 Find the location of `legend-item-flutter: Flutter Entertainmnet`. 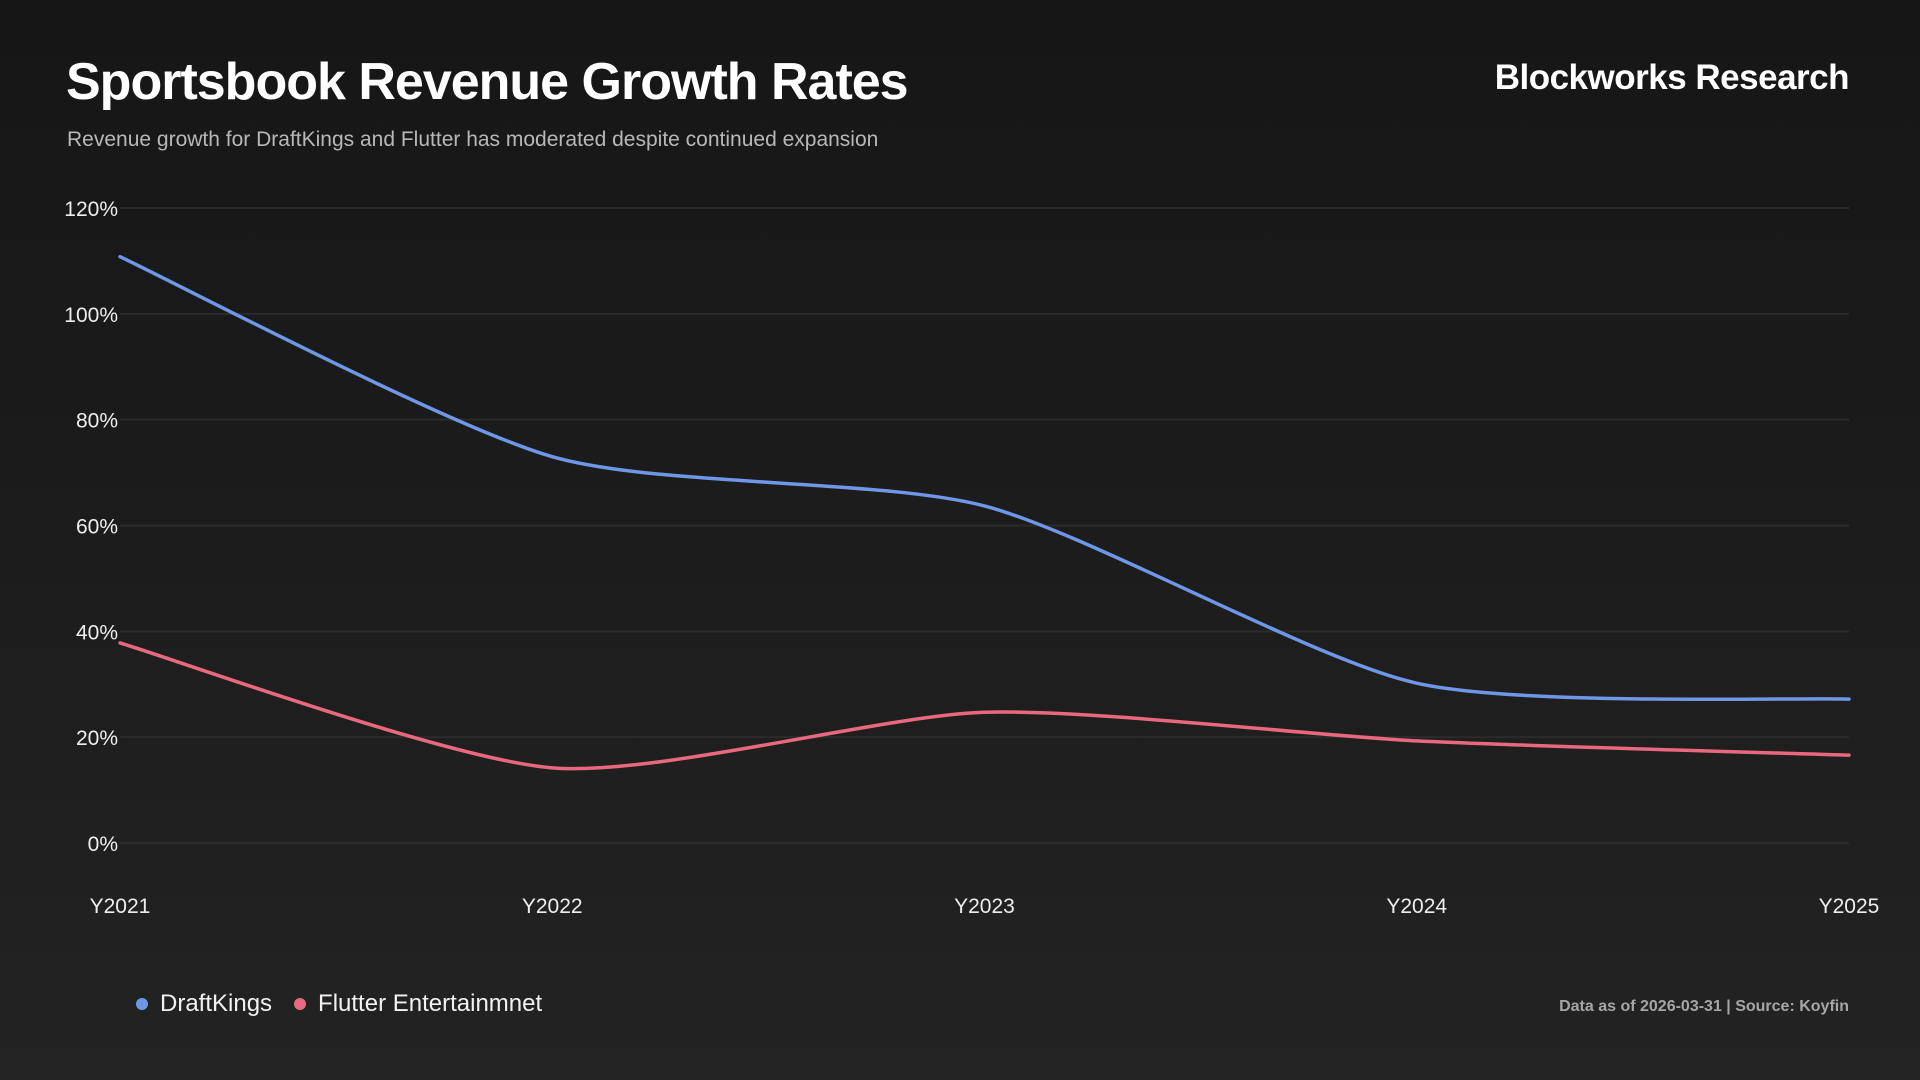

legend-item-flutter: Flutter Entertainmnet is located at coordinates (418, 1004).